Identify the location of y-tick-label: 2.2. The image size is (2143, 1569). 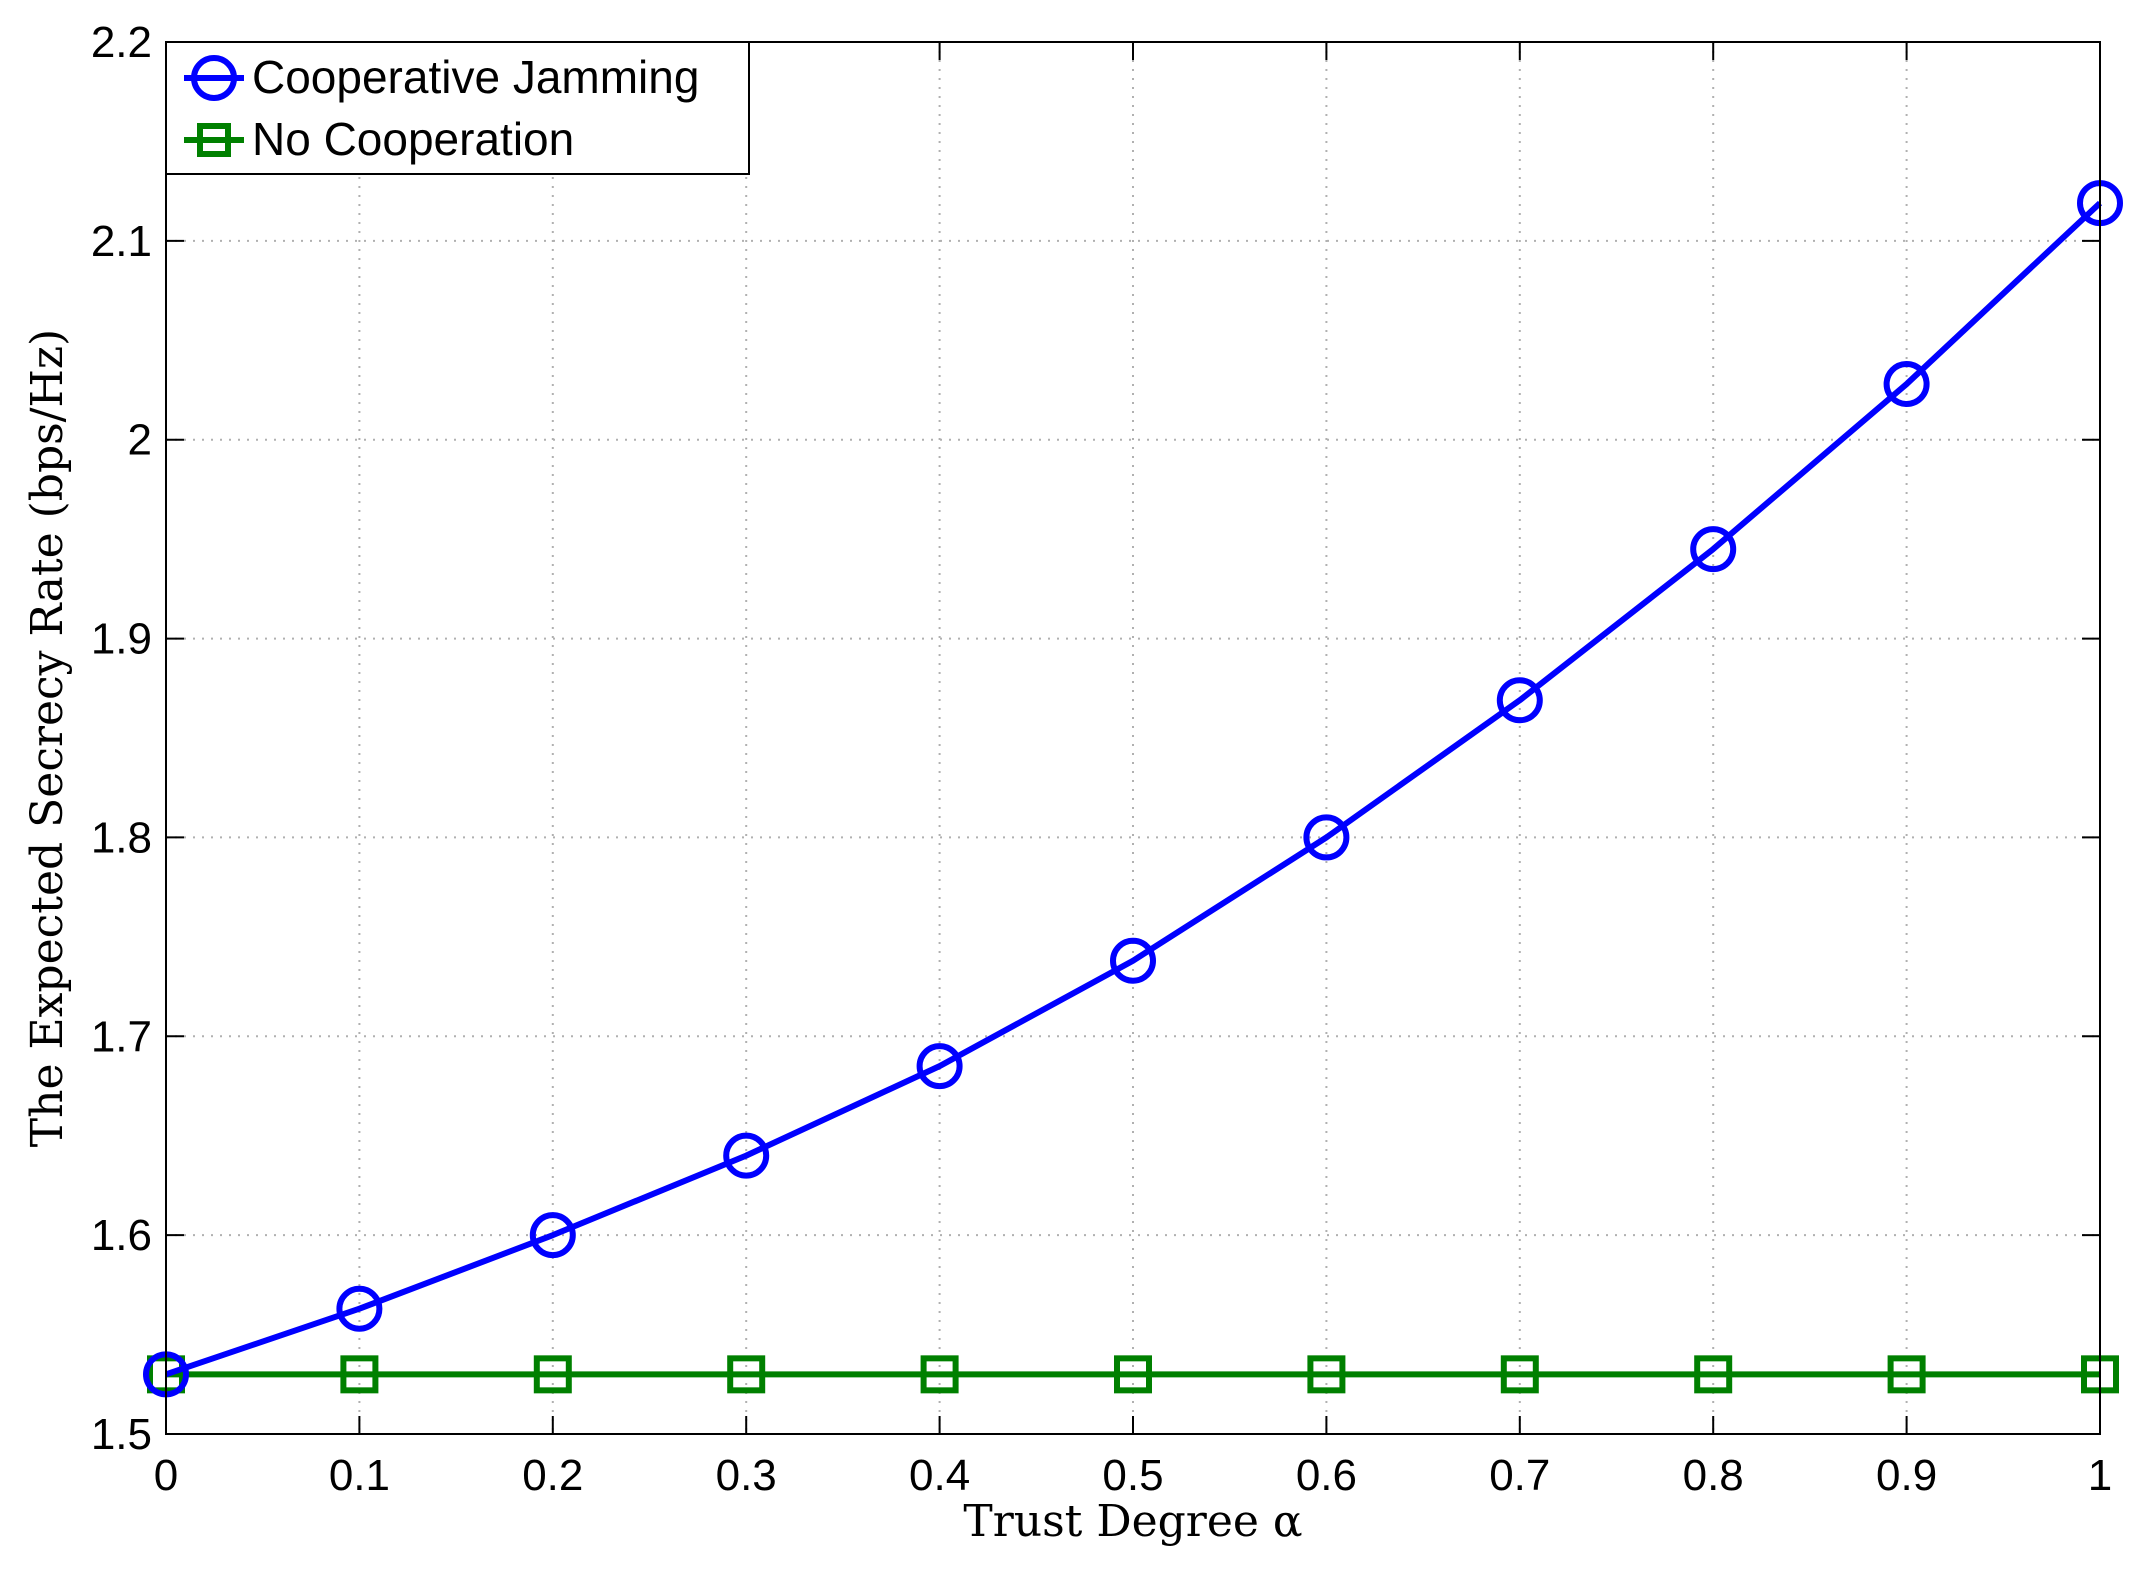
(121, 42).